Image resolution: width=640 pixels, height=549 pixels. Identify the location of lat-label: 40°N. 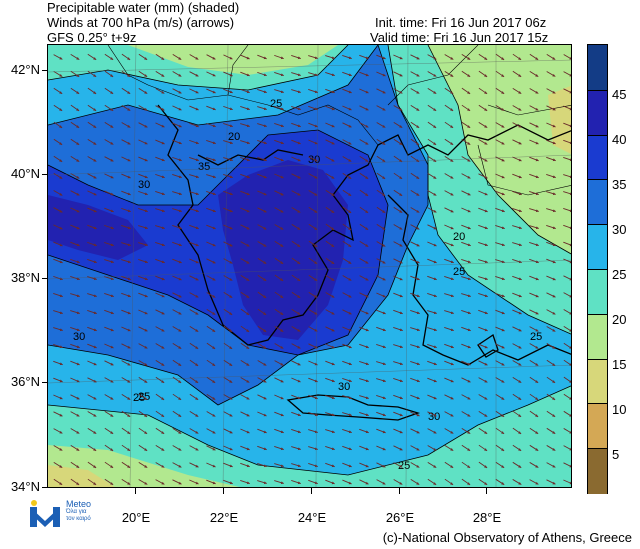
(25, 173).